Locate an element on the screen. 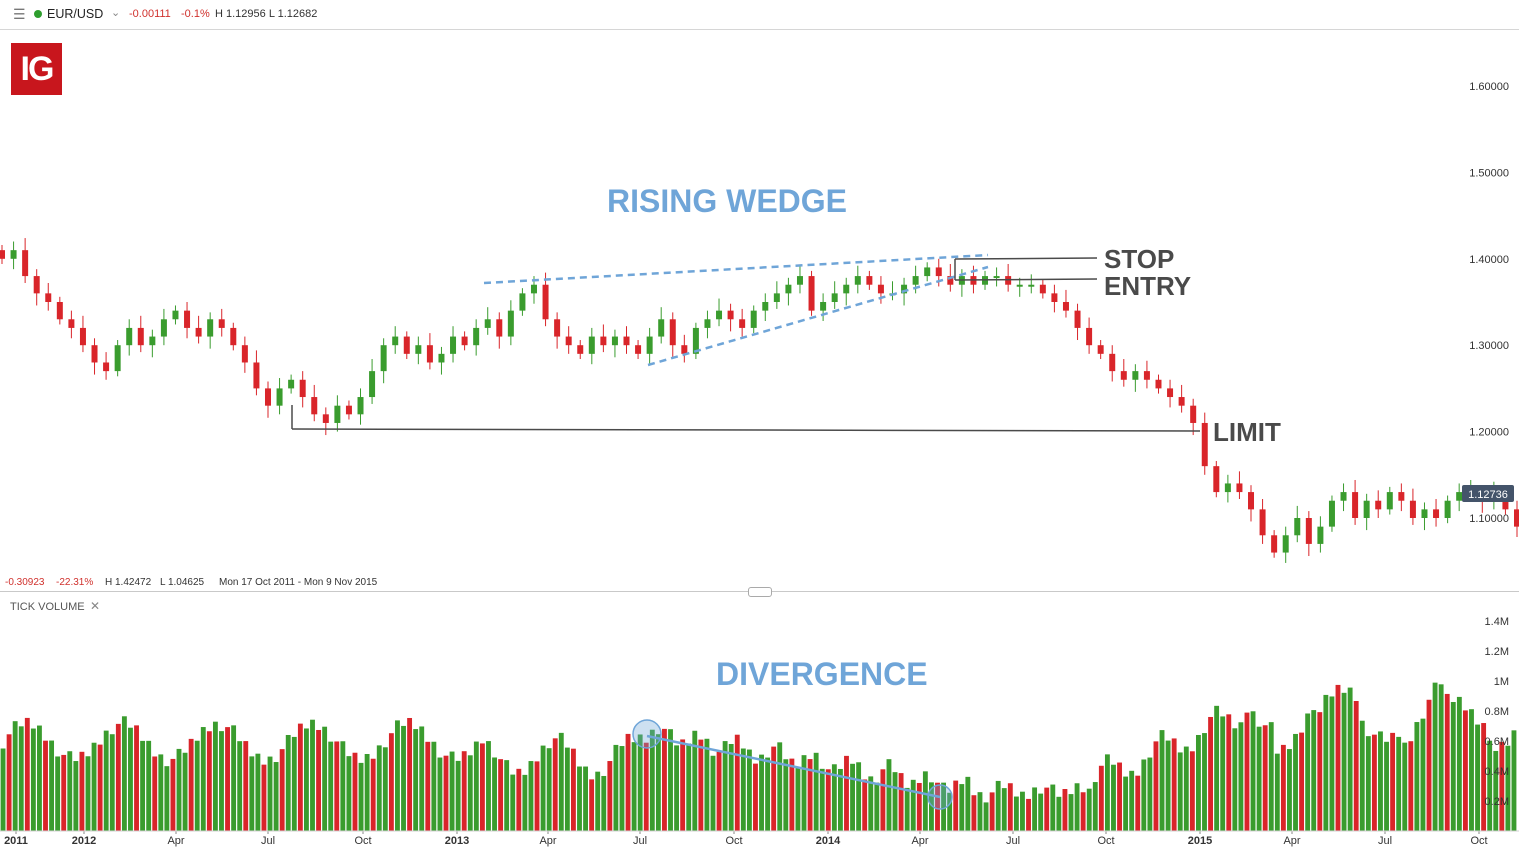 This screenshot has width=1519, height=849. instrument-symbol: EUR/USD is located at coordinates (75, 14).